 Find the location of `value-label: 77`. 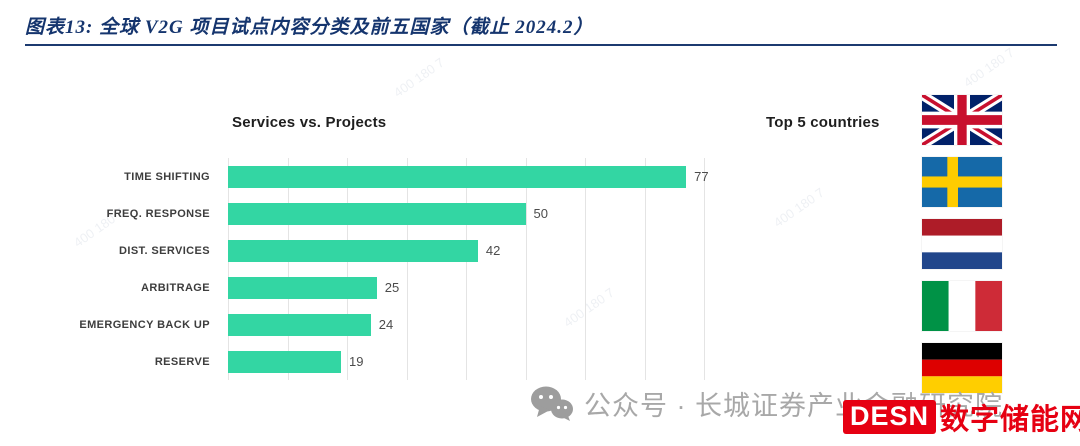

value-label: 77 is located at coordinates (701, 176).